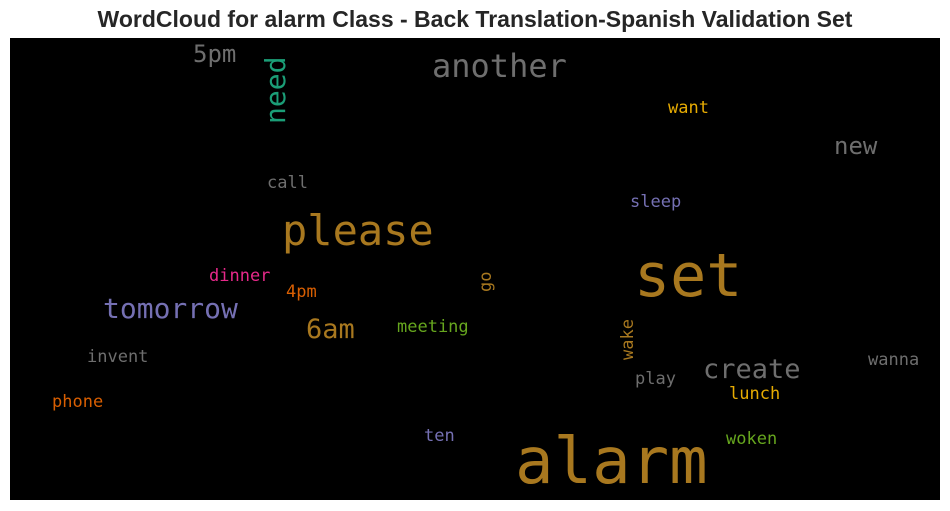 Image resolution: width=950 pixels, height=511 pixels. Describe the element at coordinates (486, 281) in the screenshot. I see `word-go: go` at that location.